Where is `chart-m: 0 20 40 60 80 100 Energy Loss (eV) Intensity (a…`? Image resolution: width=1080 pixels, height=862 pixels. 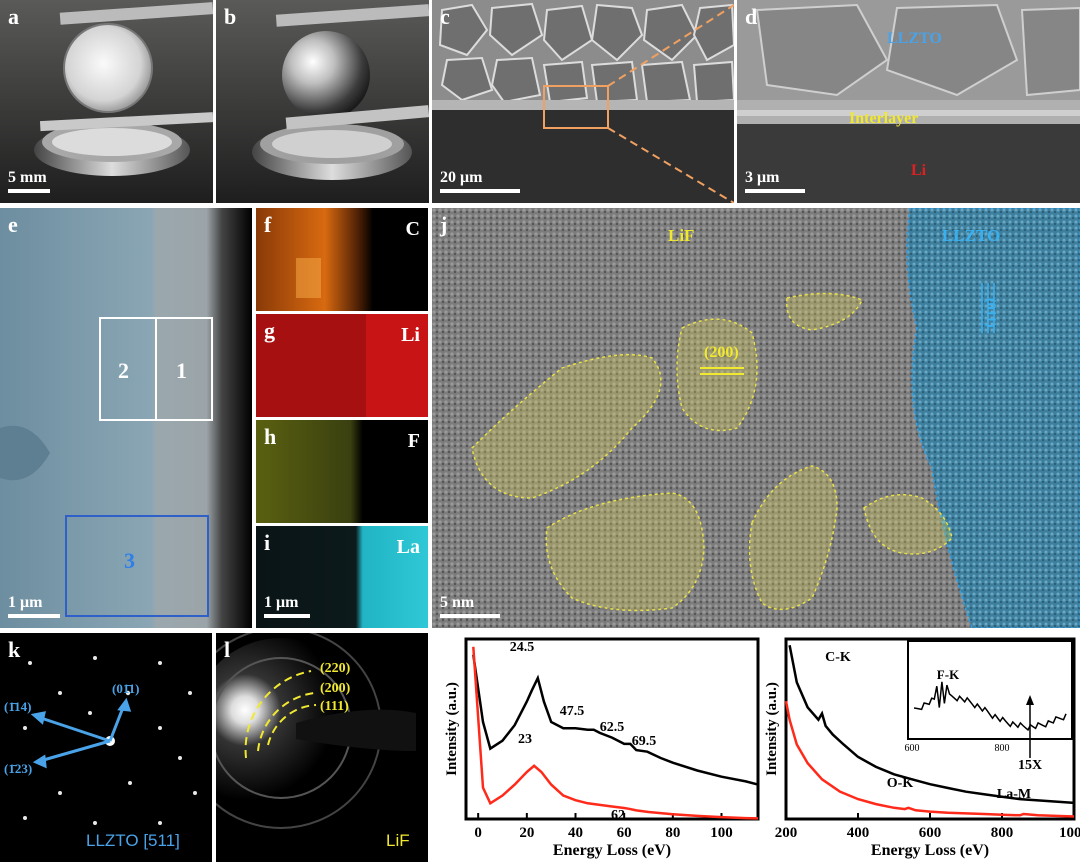
chart-m: 0 20 40 60 80 100 Energy Loss (eV) Intensity (a… is located at coordinates (602, 748).